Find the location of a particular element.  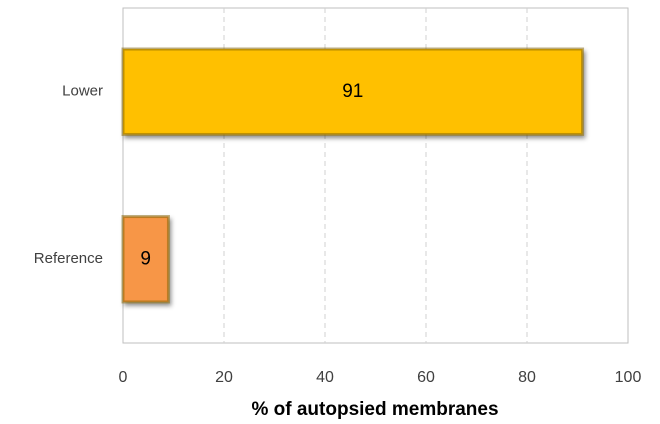

y-tick-label: Lower is located at coordinates (82, 91).